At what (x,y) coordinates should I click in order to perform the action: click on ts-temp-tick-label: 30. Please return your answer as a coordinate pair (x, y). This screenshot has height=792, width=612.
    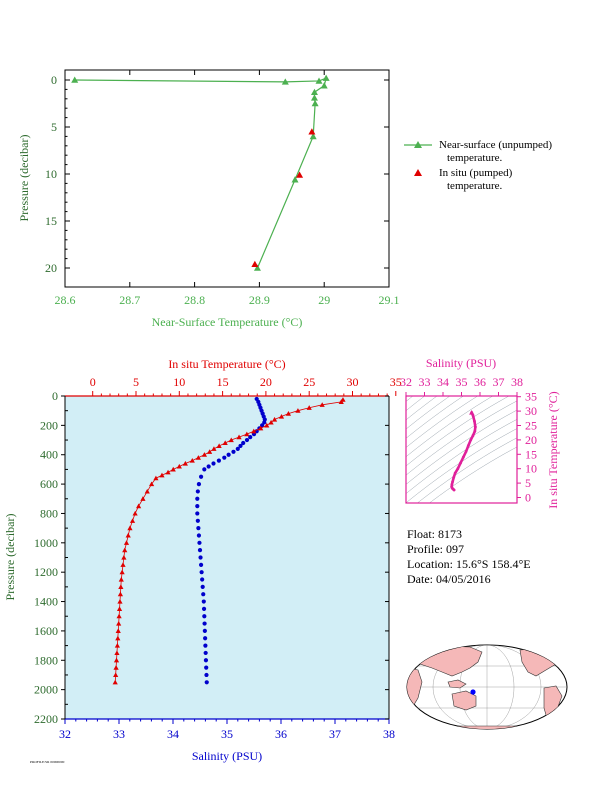
    Looking at the image, I should click on (531, 411).